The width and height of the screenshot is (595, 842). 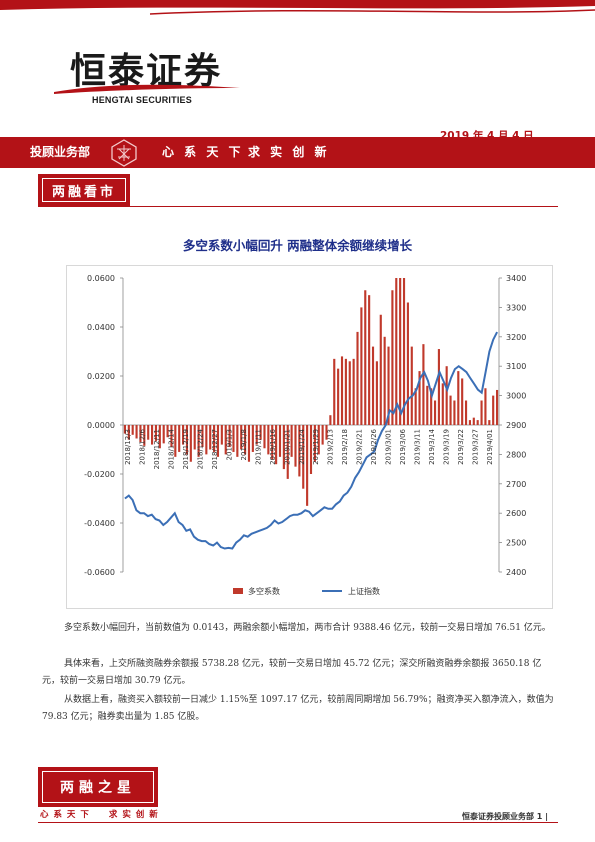 I want to click on company-logo: 恒泰证券 HENGTAI SECURITIES, so click(x=147, y=75).